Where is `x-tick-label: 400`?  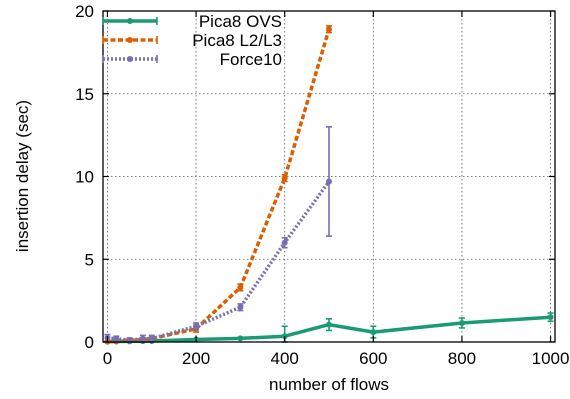 x-tick-label: 400 is located at coordinates (284, 358).